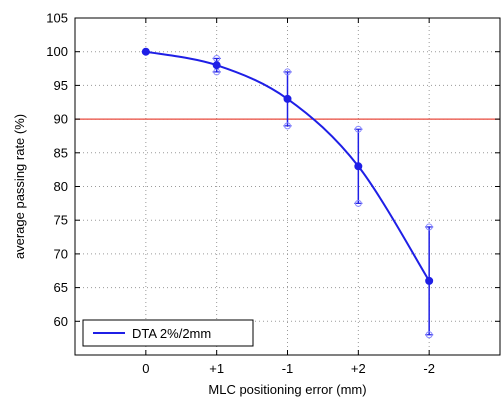  Describe the element at coordinates (57, 18) in the screenshot. I see `y-tick-label: 105` at that location.